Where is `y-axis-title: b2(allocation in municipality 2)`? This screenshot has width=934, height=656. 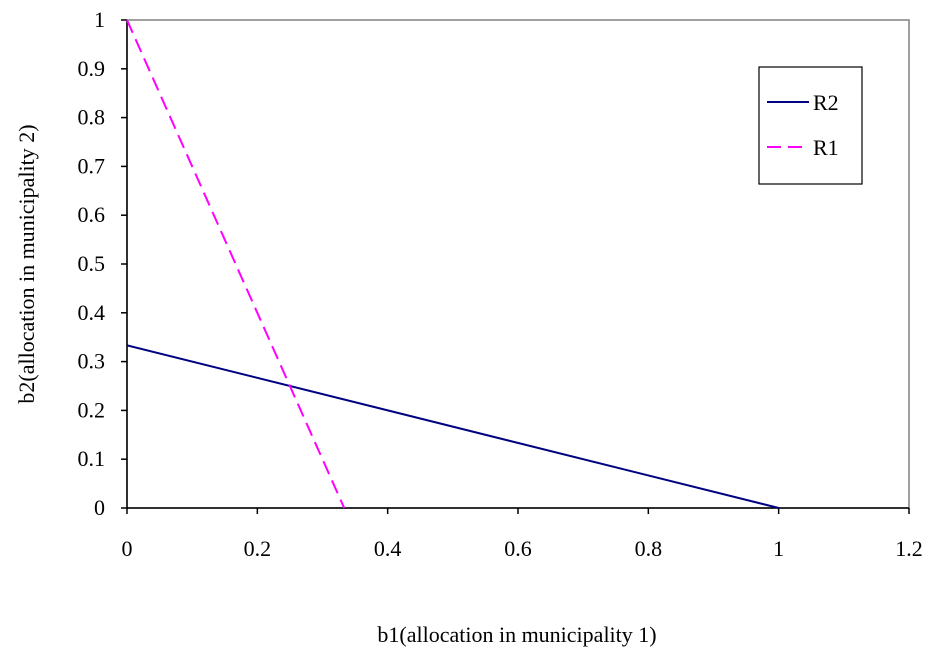
y-axis-title: b2(allocation in municipality 2) is located at coordinates (26, 263).